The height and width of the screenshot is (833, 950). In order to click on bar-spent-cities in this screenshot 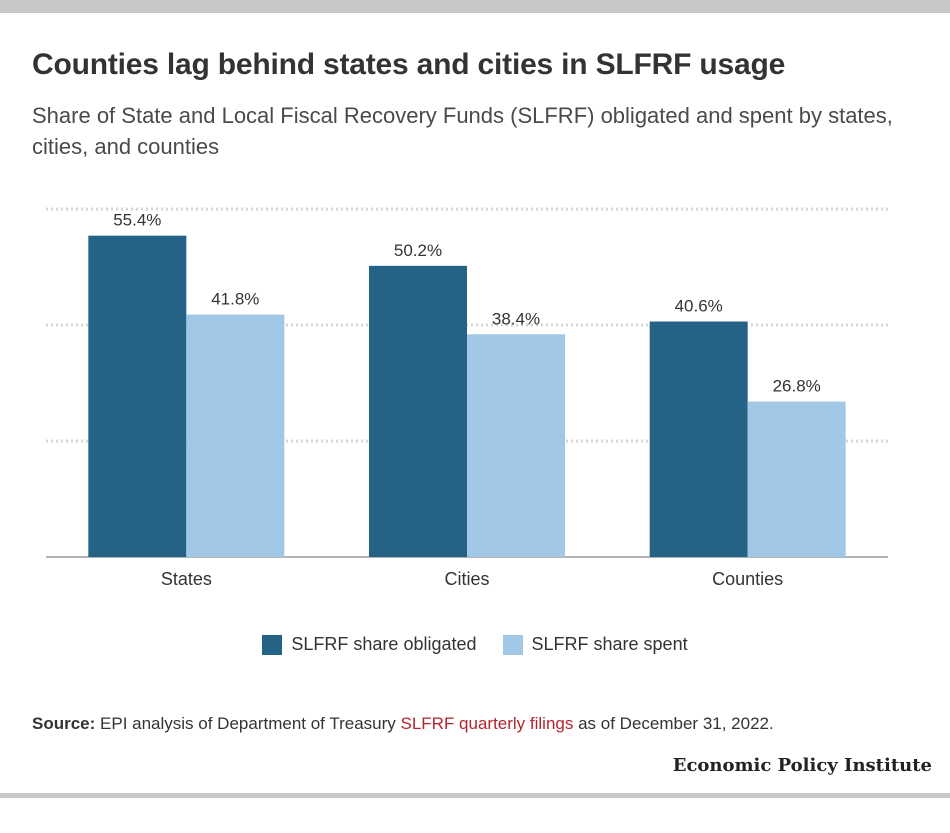, I will do `click(516, 445)`.